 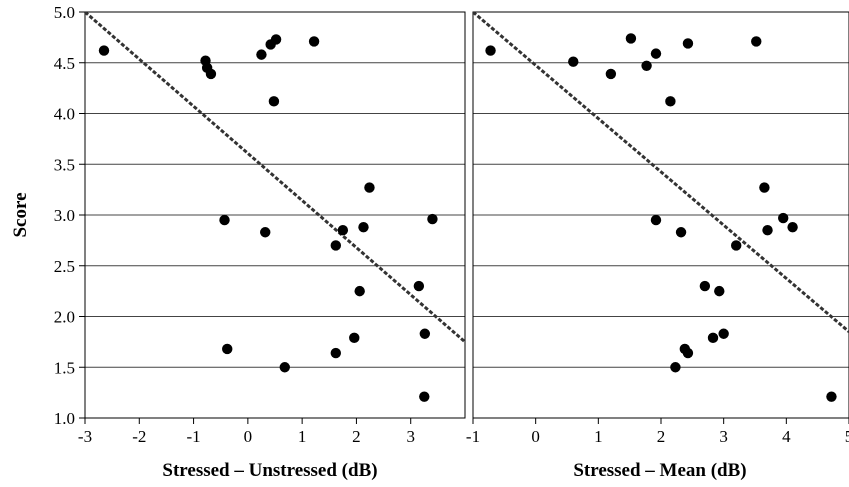 I want to click on x-tick-label: -2, so click(x=139, y=436).